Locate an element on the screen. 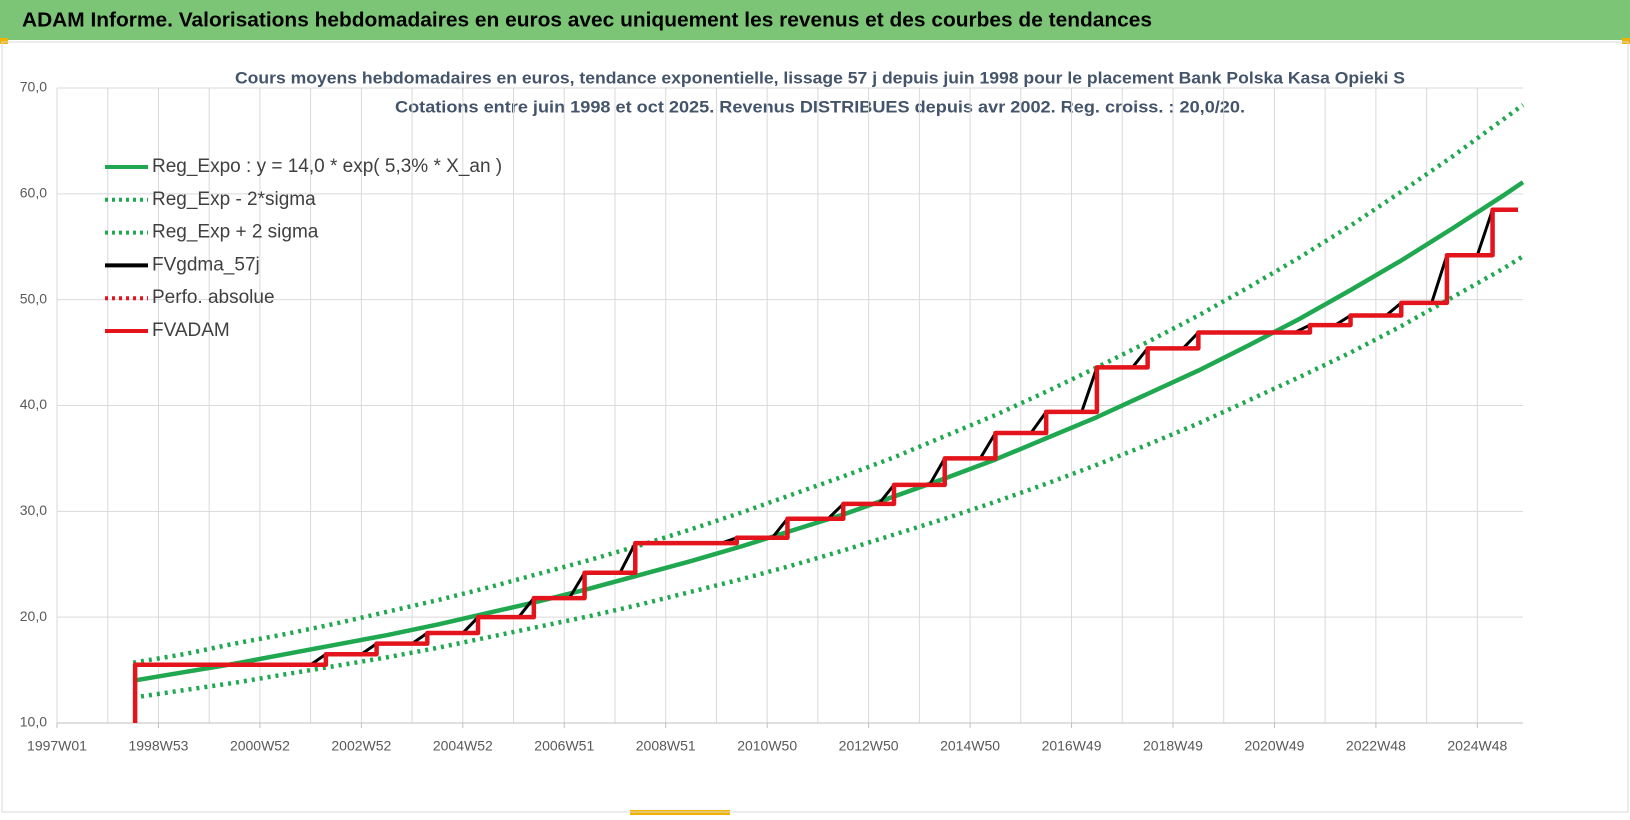  x-tick-label: 2000W52 is located at coordinates (260, 746).